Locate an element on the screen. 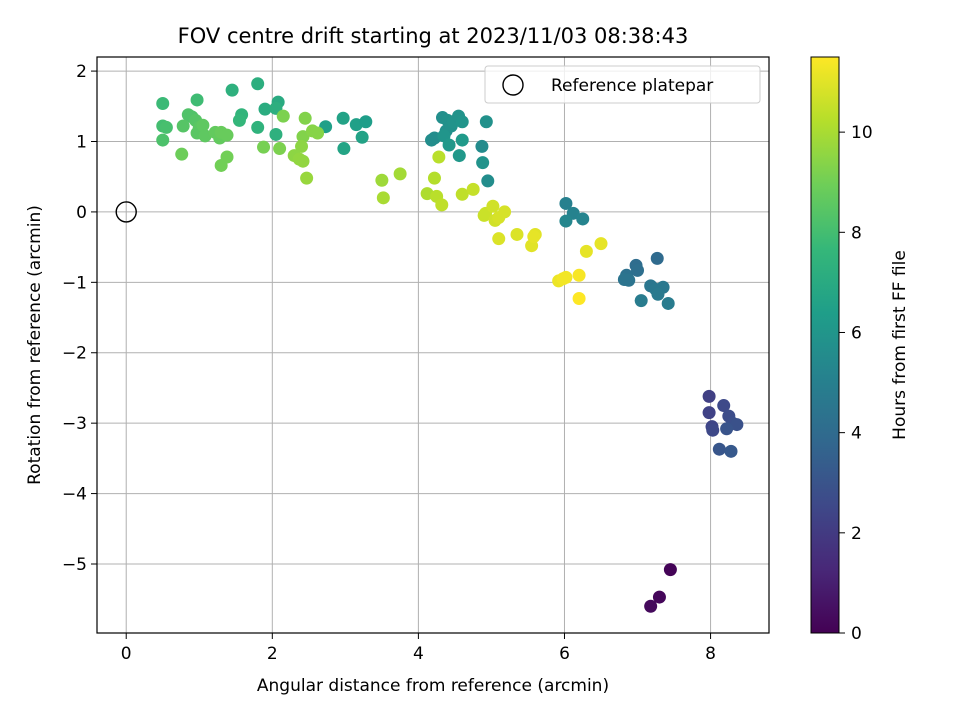  y-tick-label: 2 is located at coordinates (81, 72).